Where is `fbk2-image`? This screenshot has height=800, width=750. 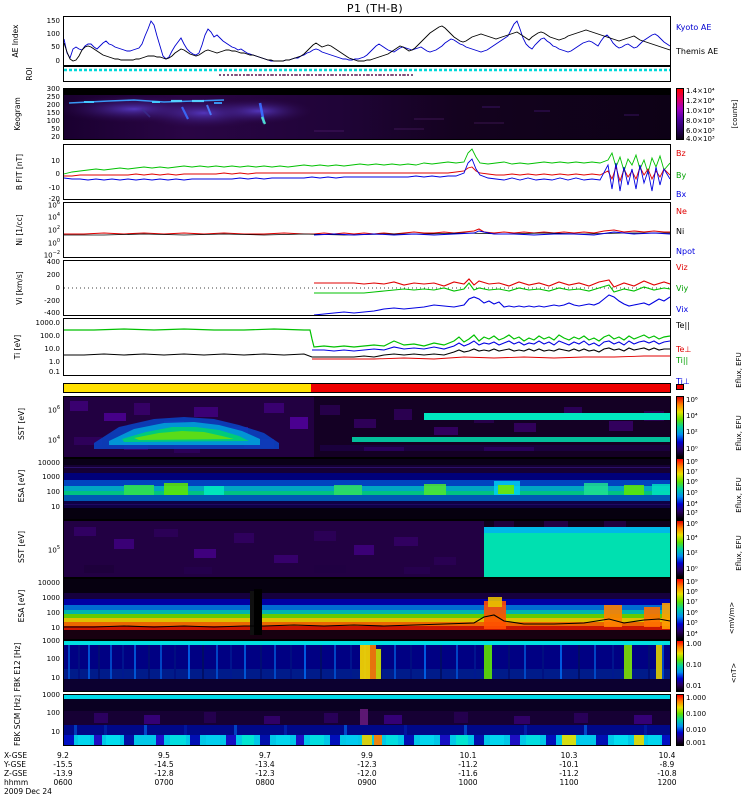 fbk2-image is located at coordinates (367, 720).